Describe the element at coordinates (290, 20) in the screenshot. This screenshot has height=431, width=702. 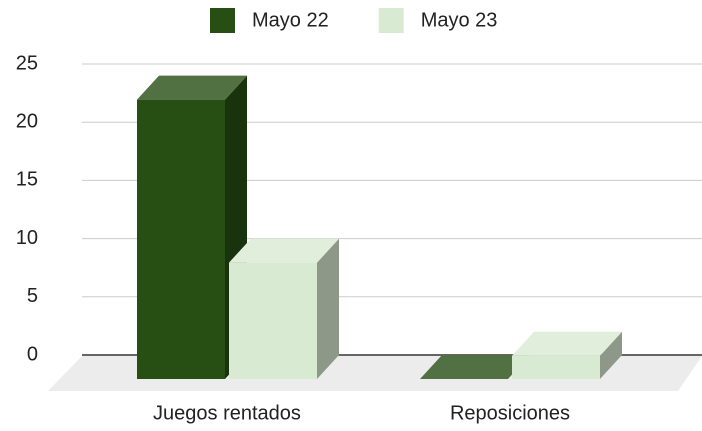
I see `legend-label: Mayo 22` at that location.